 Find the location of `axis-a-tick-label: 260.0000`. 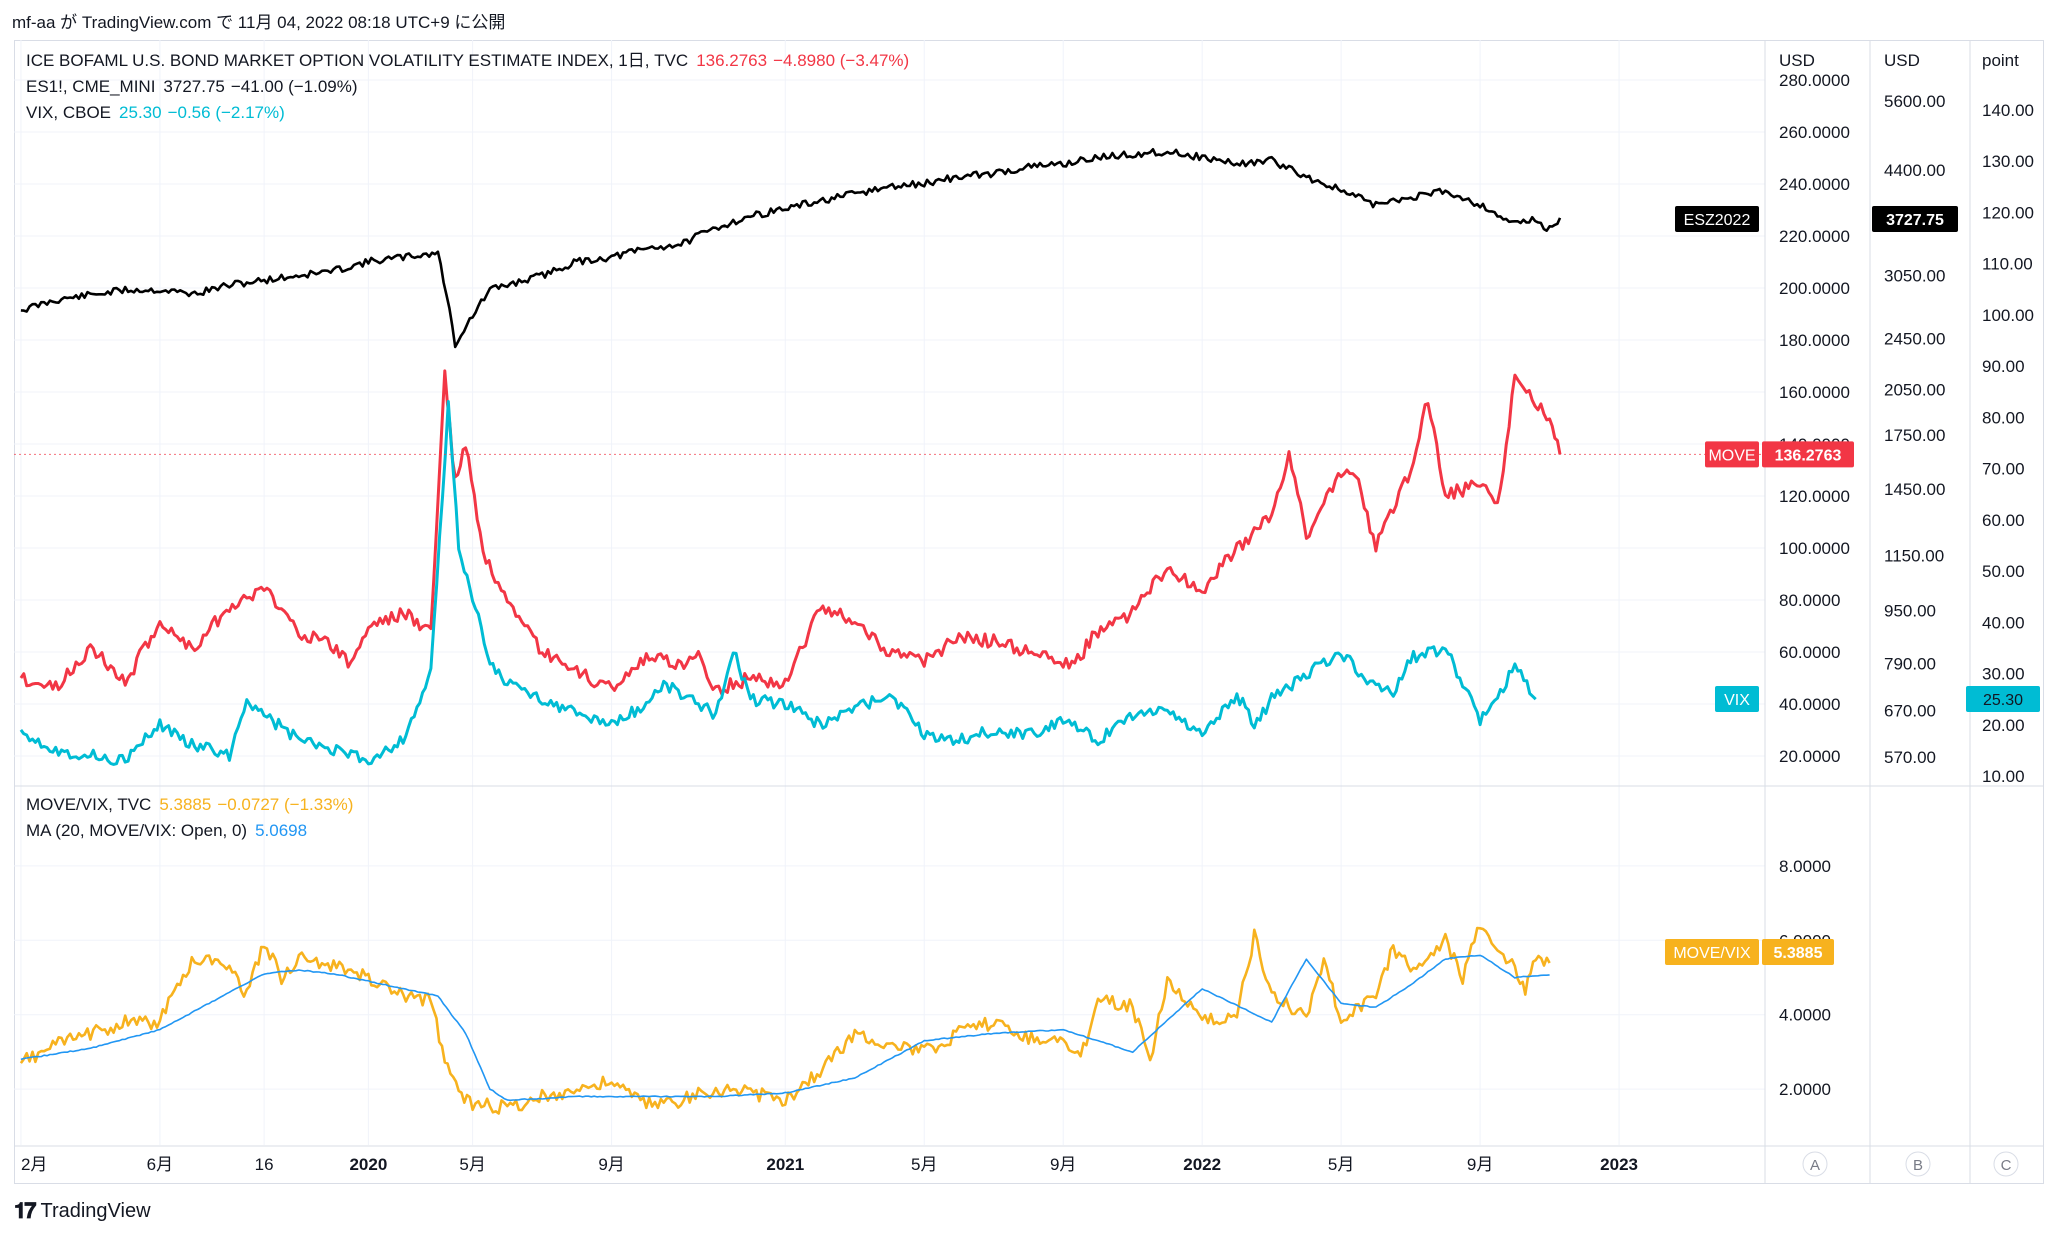

axis-a-tick-label: 260.0000 is located at coordinates (1814, 132).